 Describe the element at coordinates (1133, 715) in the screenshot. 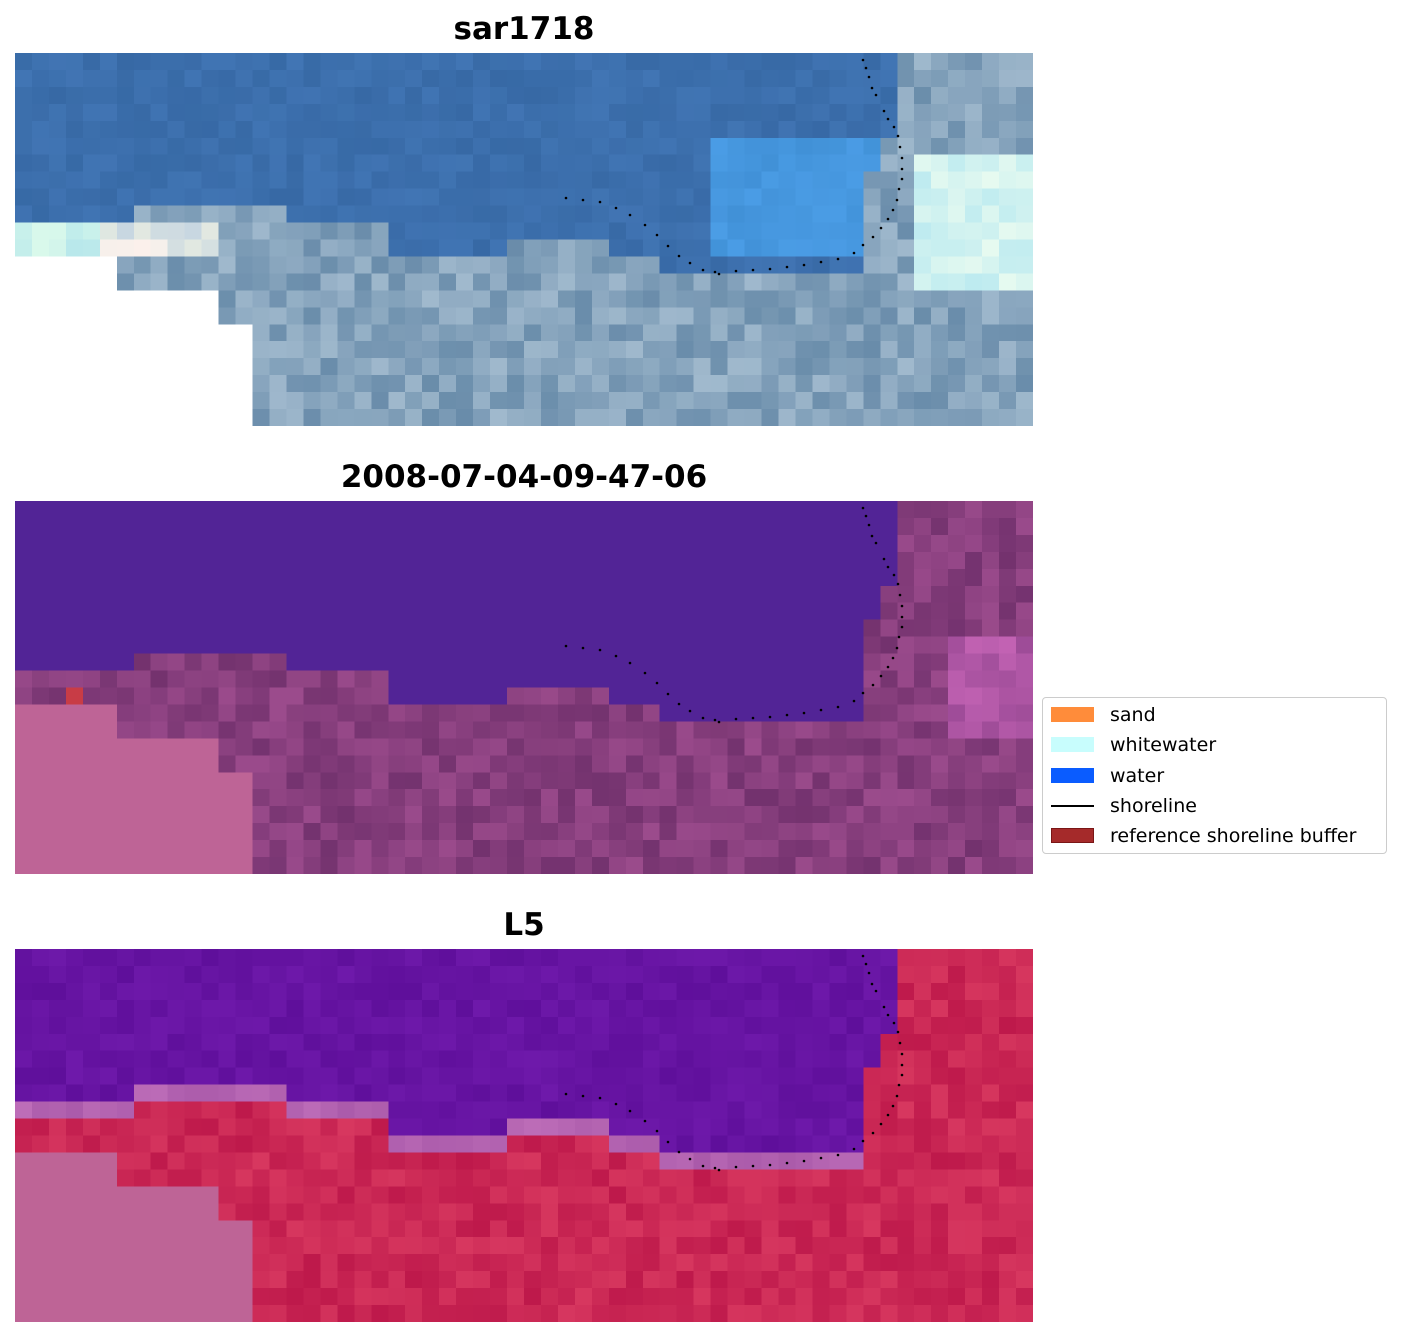

I see `legend-label: sand` at that location.